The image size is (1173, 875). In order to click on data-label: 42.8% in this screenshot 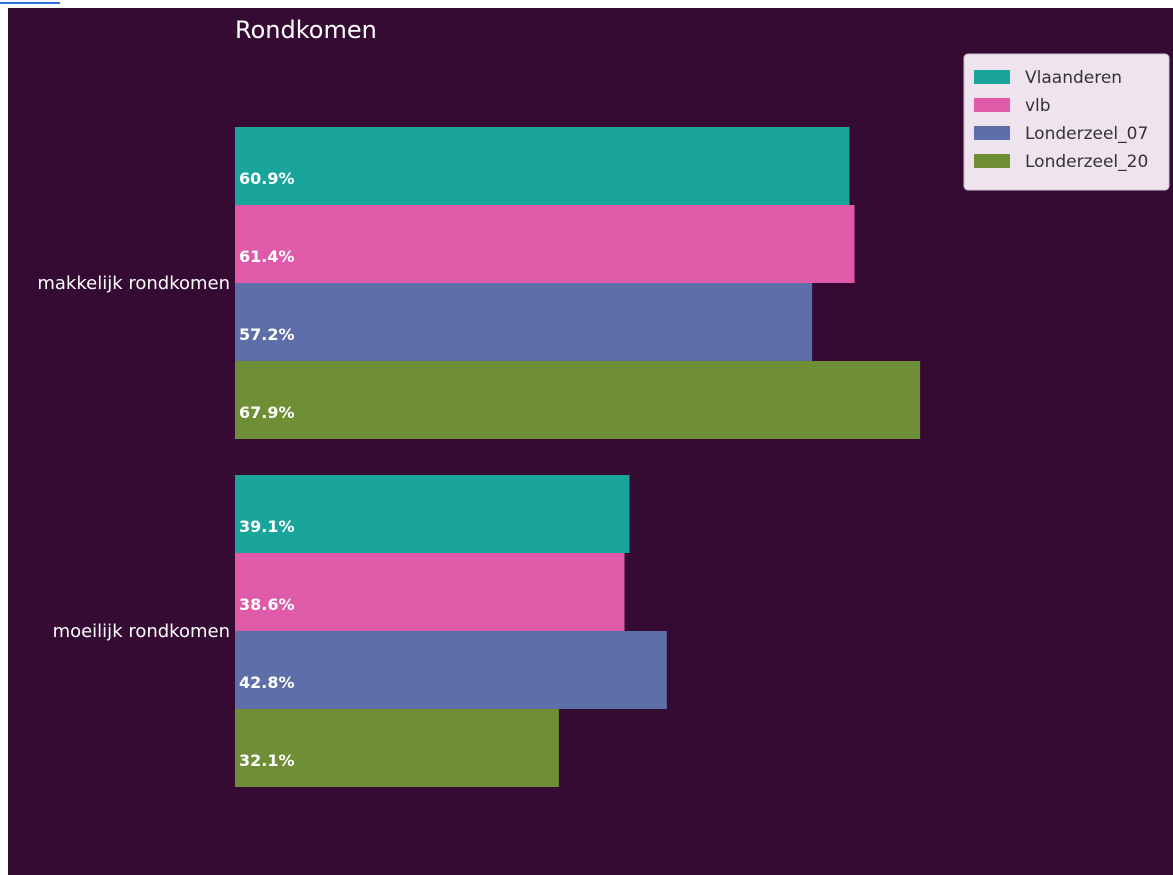, I will do `click(267, 682)`.